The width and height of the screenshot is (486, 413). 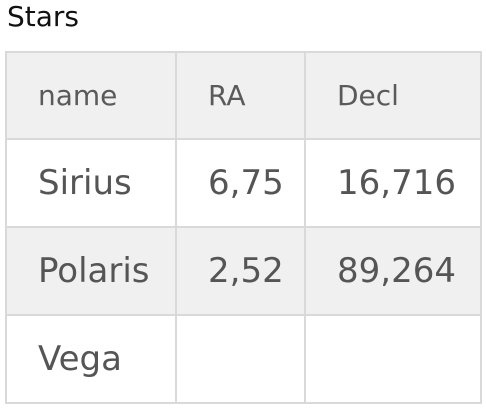 I want to click on column-header-decl: Decl, so click(x=393, y=95).